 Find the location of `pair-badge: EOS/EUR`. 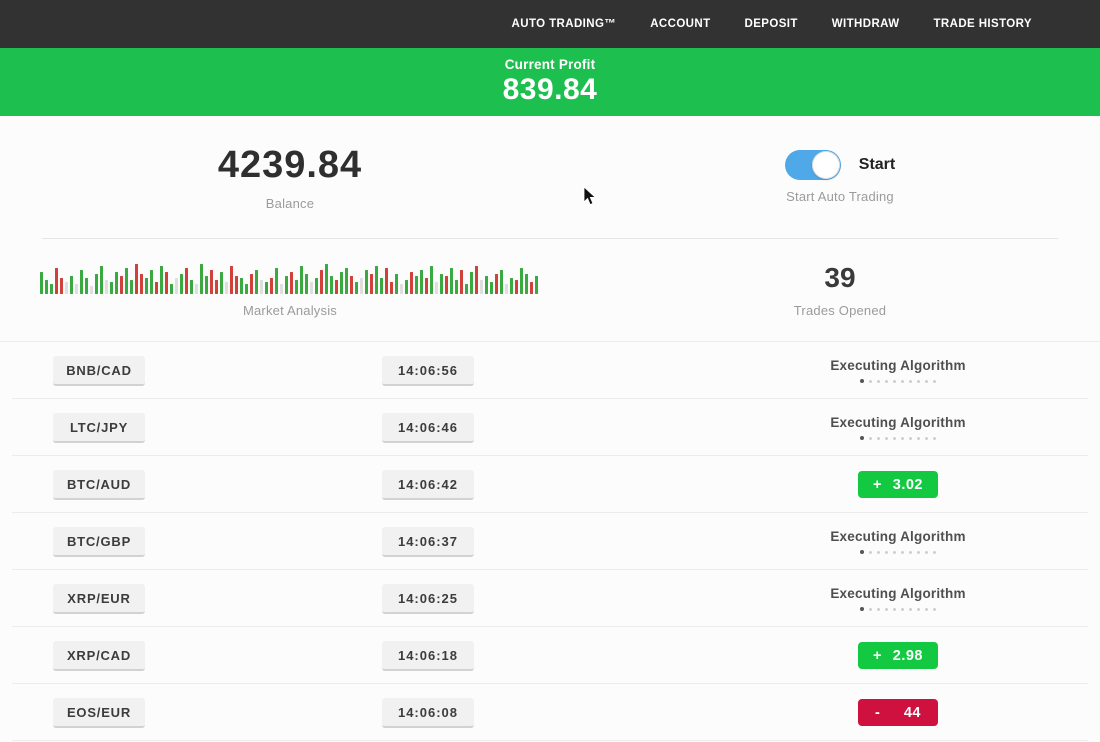

pair-badge: EOS/EUR is located at coordinates (99, 713).